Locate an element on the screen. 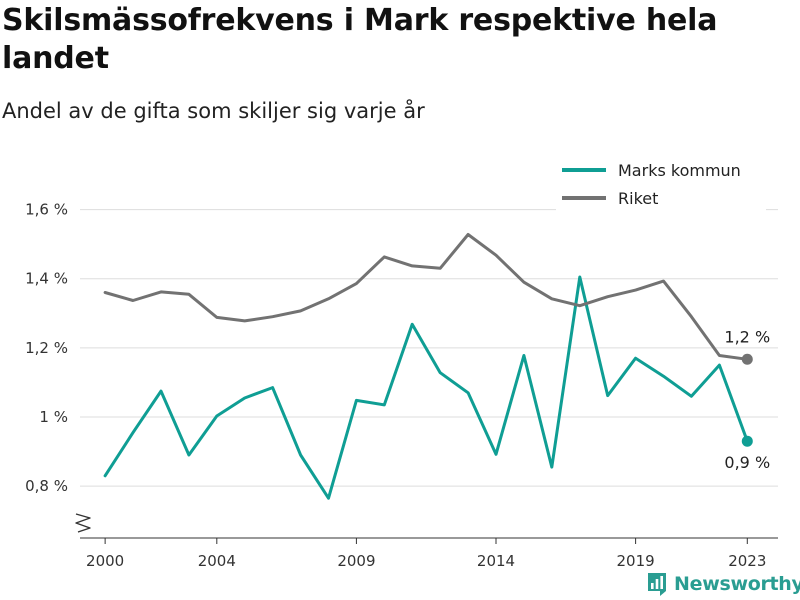 Image resolution: width=800 pixels, height=600 pixels. legend: Marks kommun Riket is located at coordinates (661, 184).